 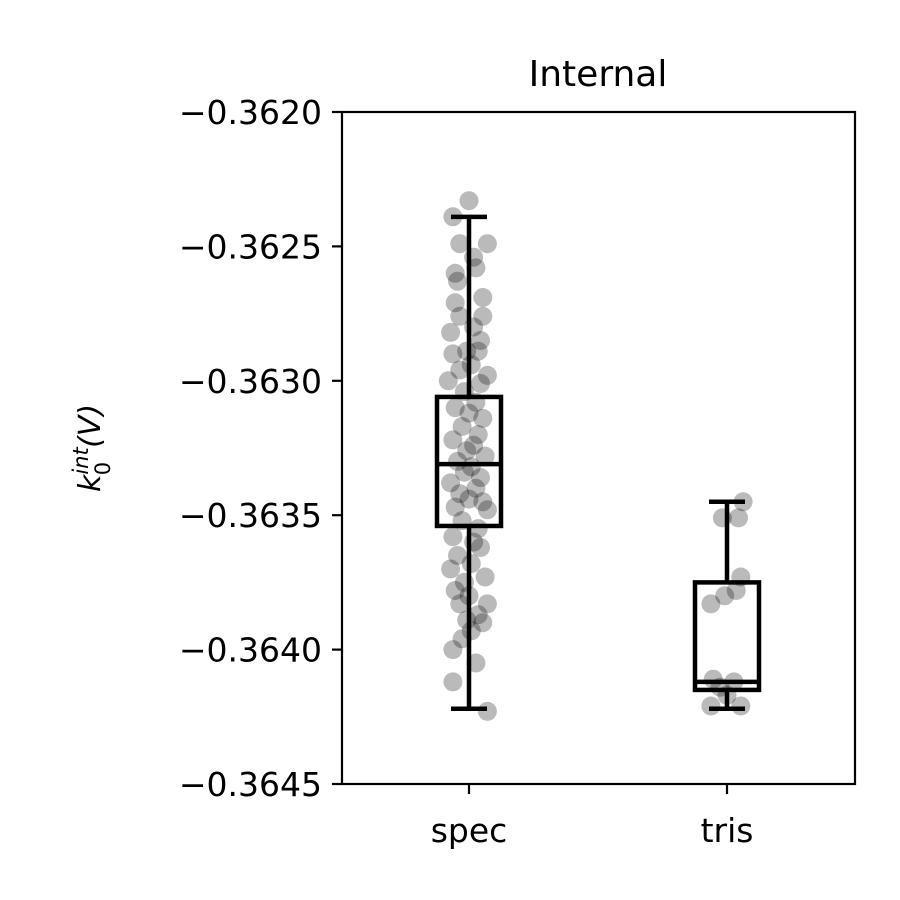 I want to click on y-tick-label: −0.3625, so click(x=250, y=246).